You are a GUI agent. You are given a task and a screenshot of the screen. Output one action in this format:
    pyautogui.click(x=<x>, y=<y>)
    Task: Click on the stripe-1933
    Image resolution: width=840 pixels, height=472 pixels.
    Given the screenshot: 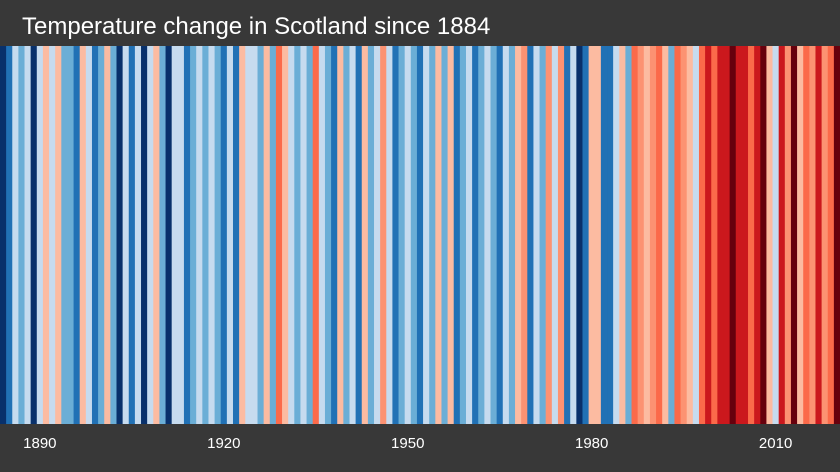 What is the action you would take?
    pyautogui.click(x=304, y=235)
    